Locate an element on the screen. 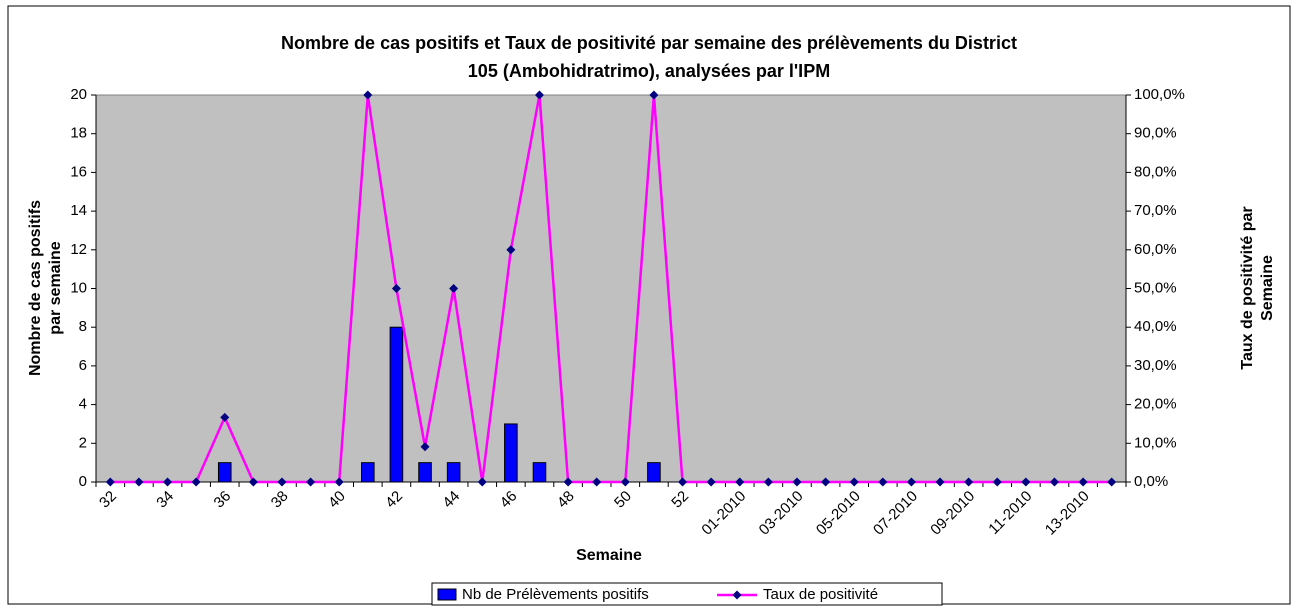 This screenshot has width=1298, height=610. y-tick-label: 20 is located at coordinates (78, 94).